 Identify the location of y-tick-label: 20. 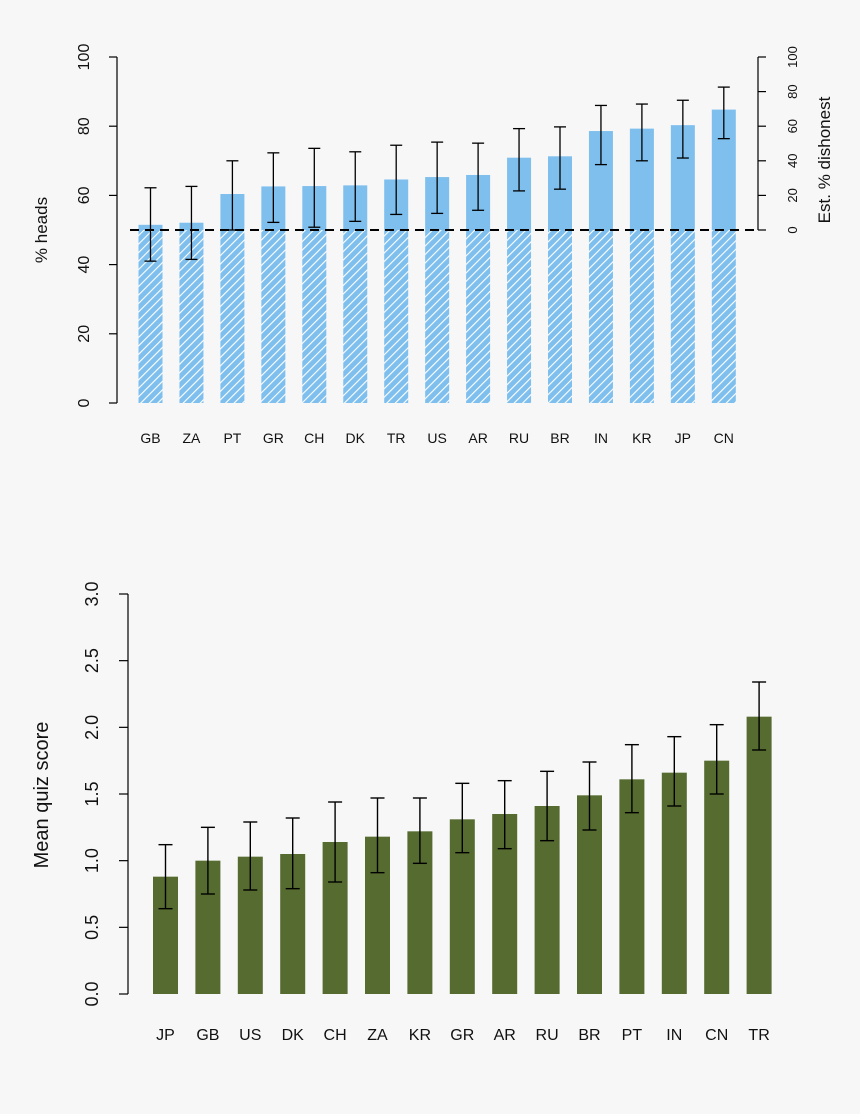
(84, 334).